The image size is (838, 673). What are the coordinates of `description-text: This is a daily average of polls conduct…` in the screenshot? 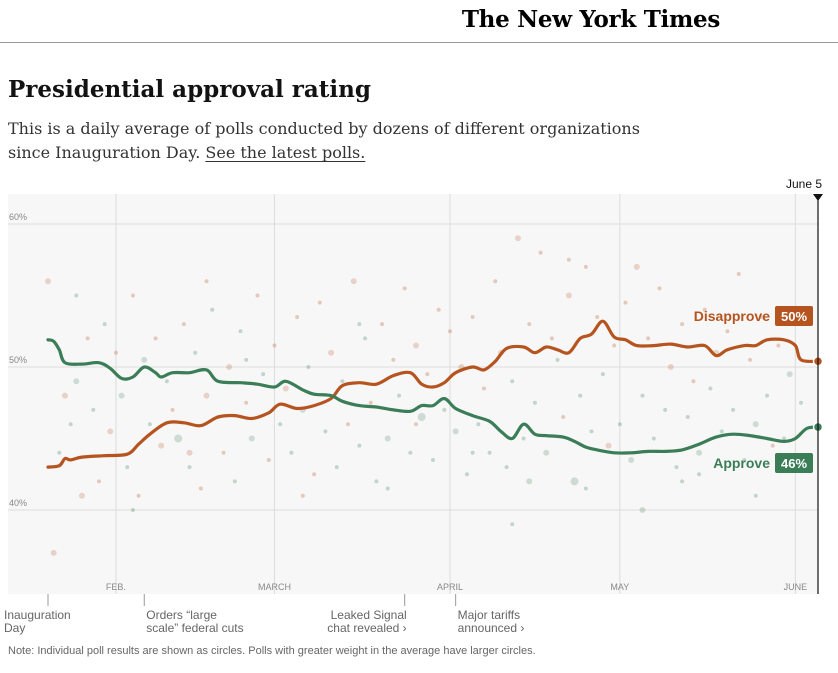 It's located at (324, 140).